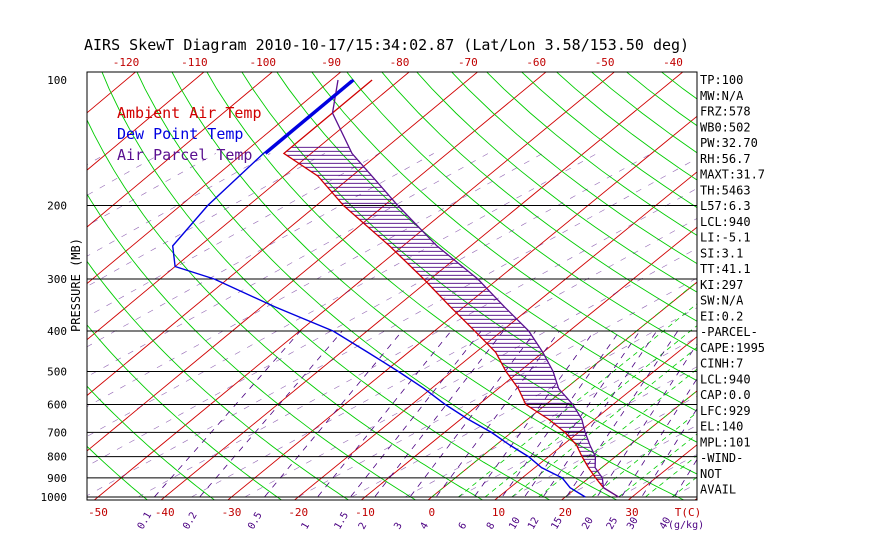 This screenshot has height=560, width=870. What do you see at coordinates (725, 112) in the screenshot?
I see `index-entry: FRZ:578` at bounding box center [725, 112].